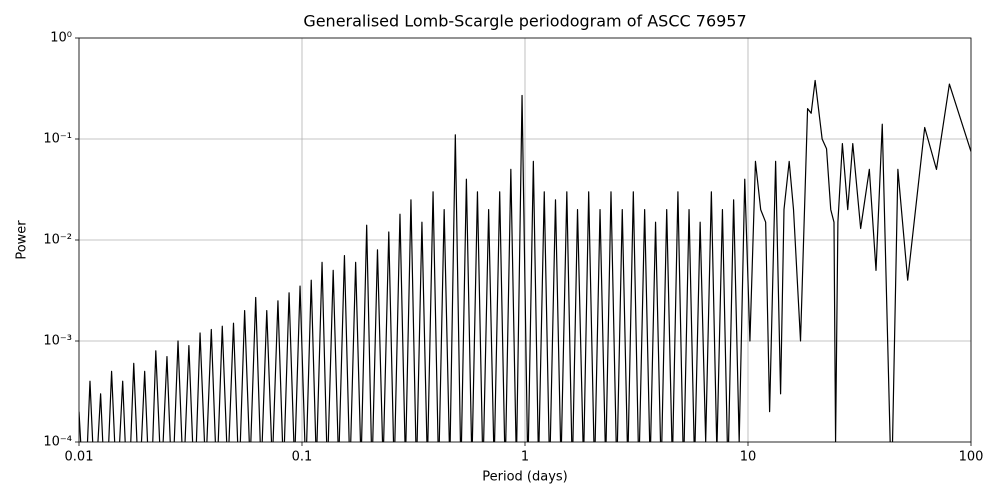 The height and width of the screenshot is (500, 1000). I want to click on x-axis-label: Period (days), so click(525, 477).